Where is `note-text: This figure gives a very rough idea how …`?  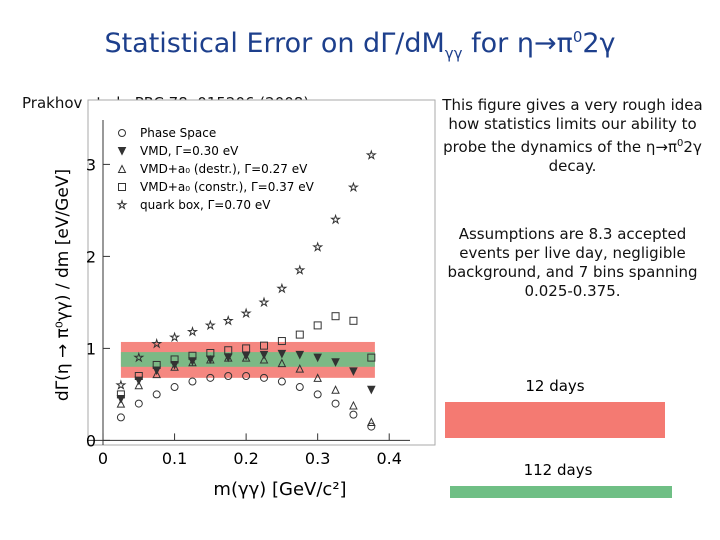 note-text: This figure gives a very rough idea how … is located at coordinates (572, 126).